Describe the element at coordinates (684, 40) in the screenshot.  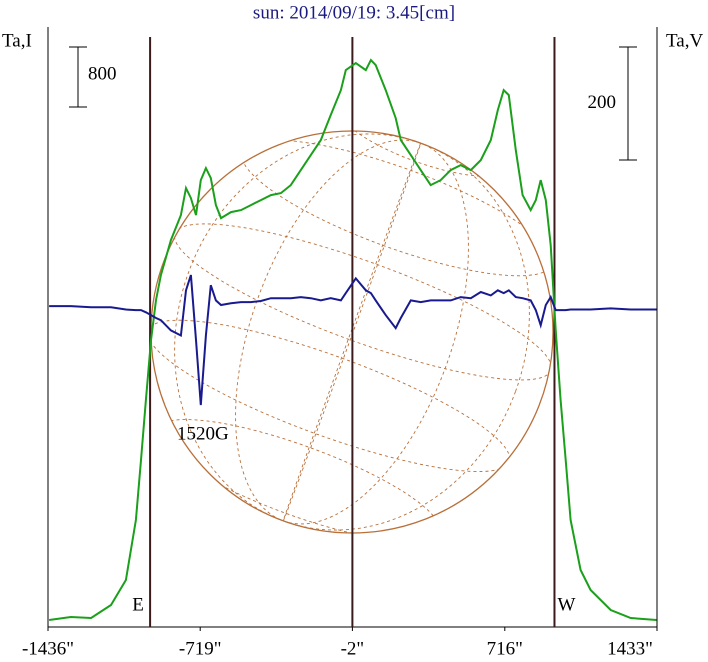
I see `y2-axis-label: Ta,V` at that location.